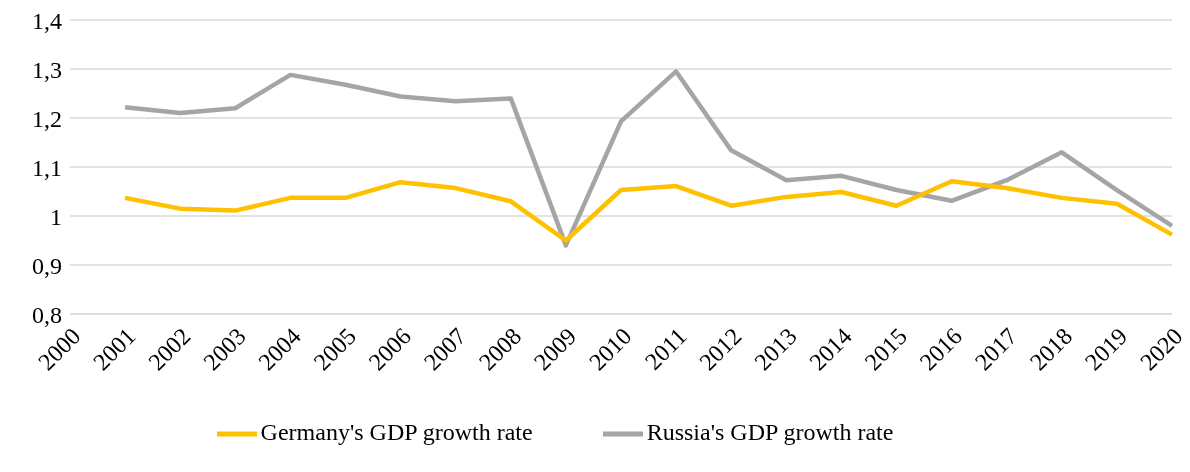 The height and width of the screenshot is (472, 1190). I want to click on line-series, so click(648, 210).